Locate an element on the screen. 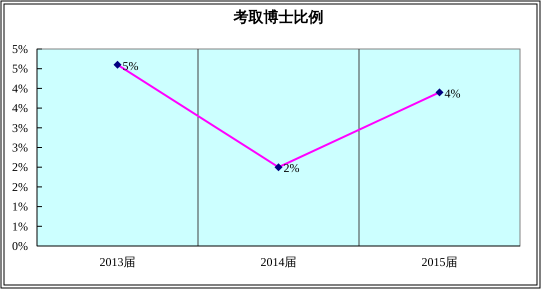 This screenshot has width=541, height=289. data-label: 5% is located at coordinates (130, 65).